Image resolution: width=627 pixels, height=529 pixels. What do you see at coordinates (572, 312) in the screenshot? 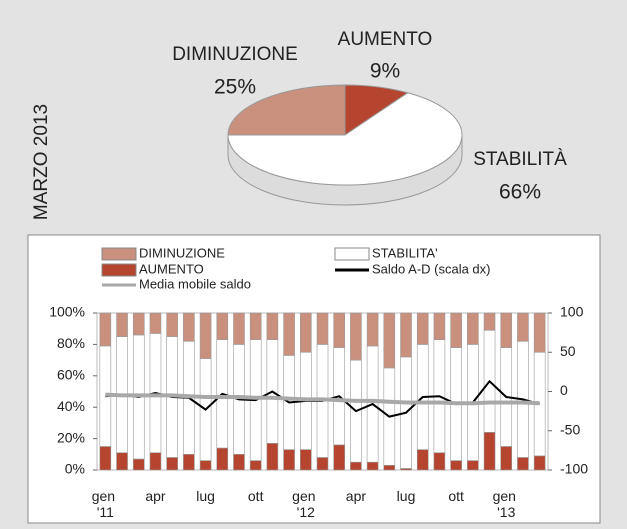
I see `y2-tick-label: 100` at bounding box center [572, 312].